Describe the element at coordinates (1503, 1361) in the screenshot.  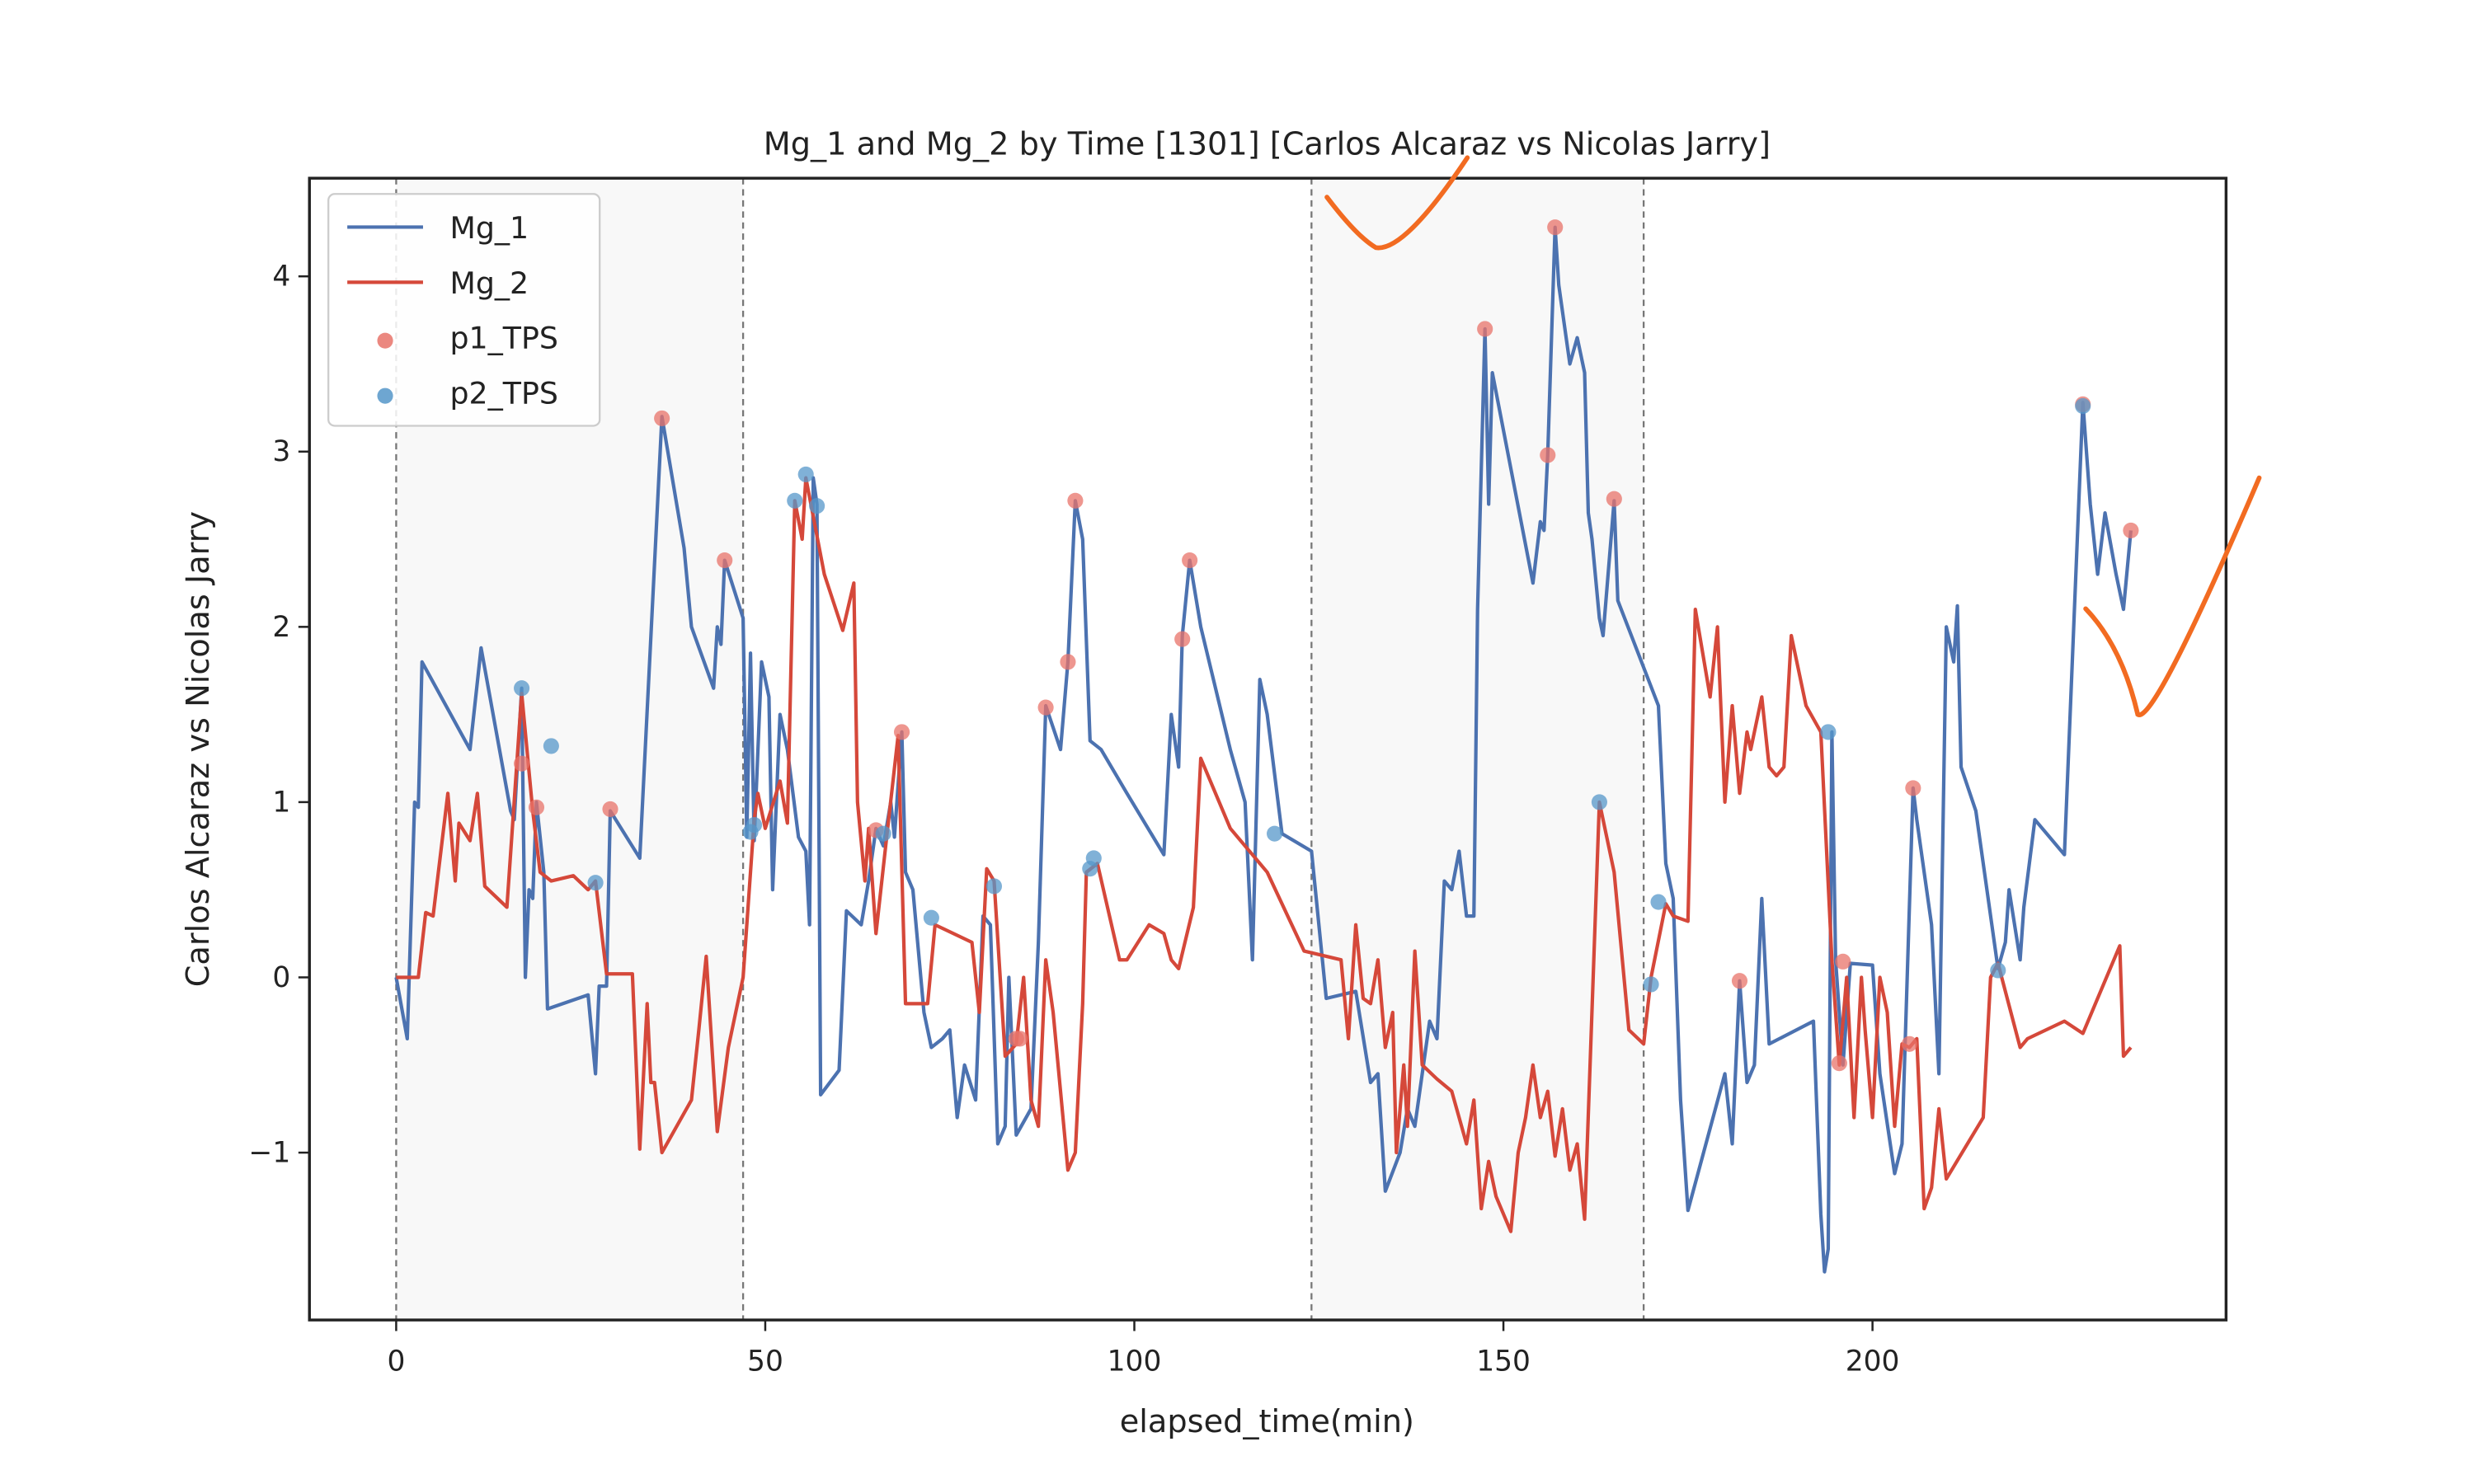
I see `x-tick-label: 150` at that location.